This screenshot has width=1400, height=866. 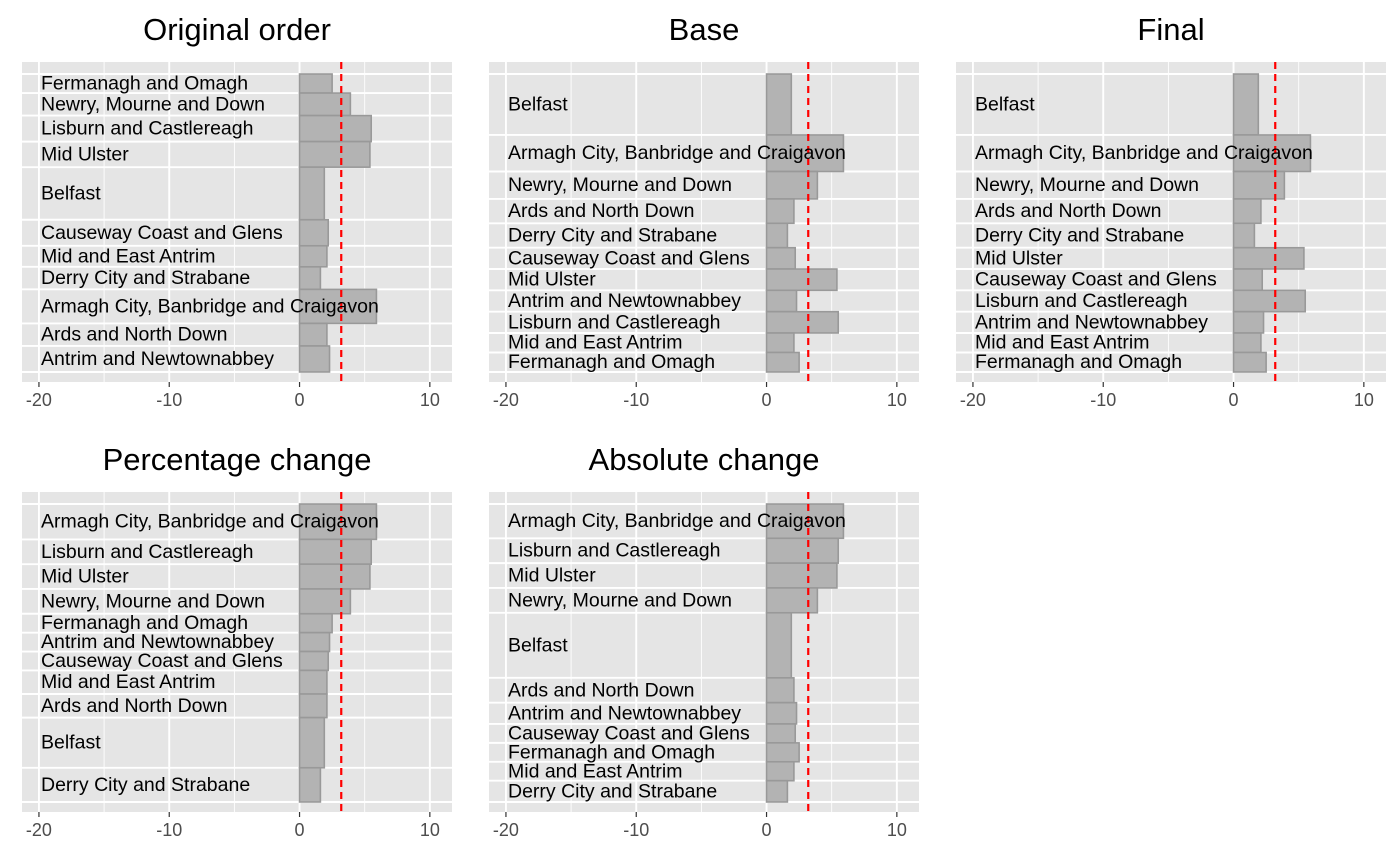 What do you see at coordinates (704, 29) in the screenshot?
I see `panel-title: Base` at bounding box center [704, 29].